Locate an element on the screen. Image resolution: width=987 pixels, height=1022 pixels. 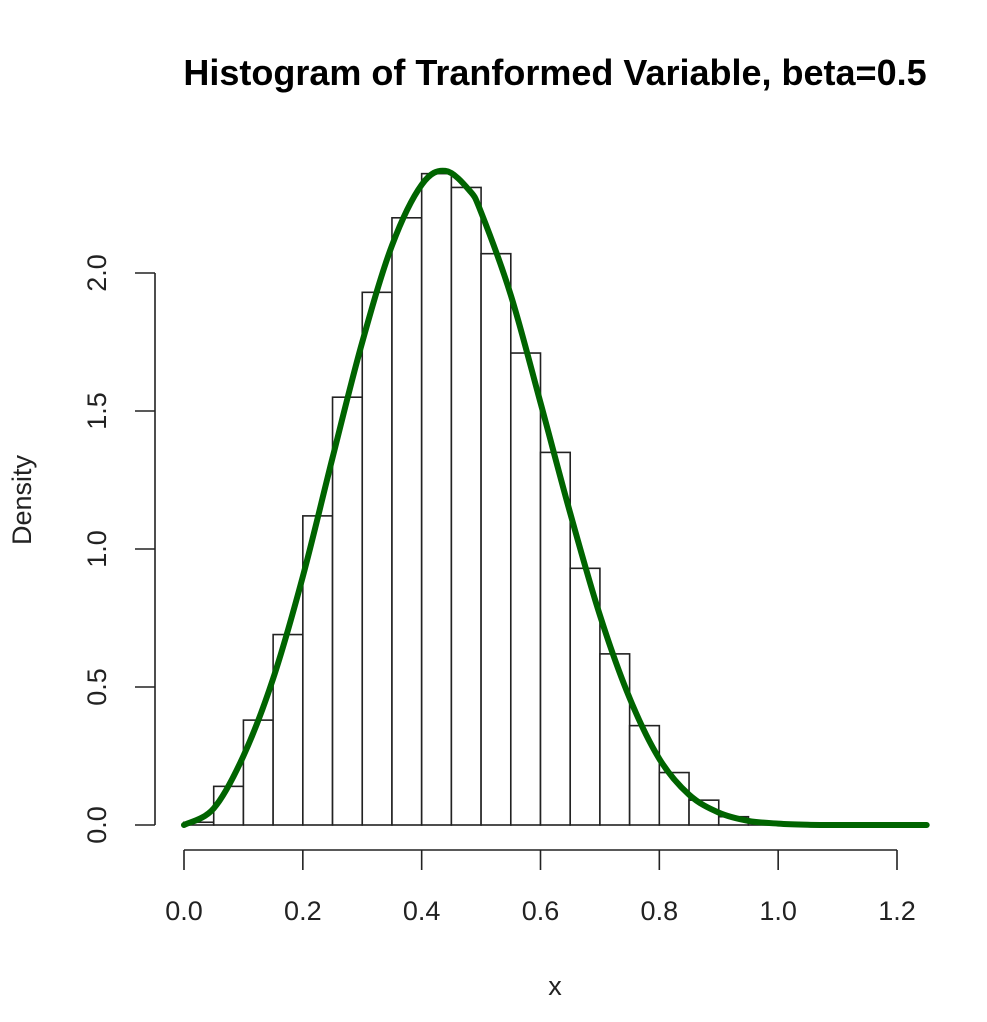
x-tick-label: 1.0 is located at coordinates (778, 911).